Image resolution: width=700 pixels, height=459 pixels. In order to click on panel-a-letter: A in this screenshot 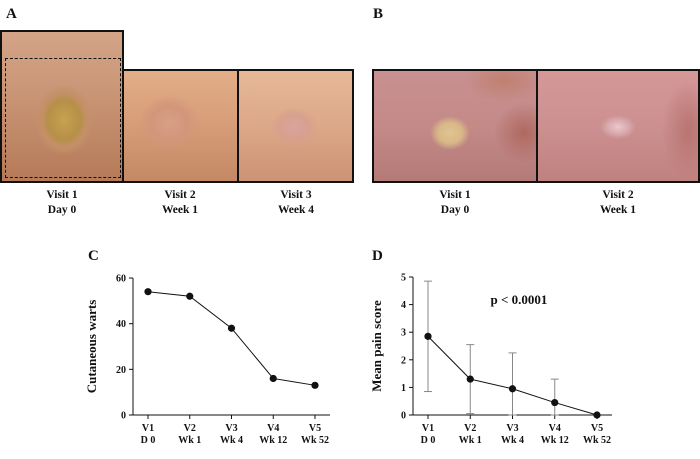, I will do `click(11, 14)`.